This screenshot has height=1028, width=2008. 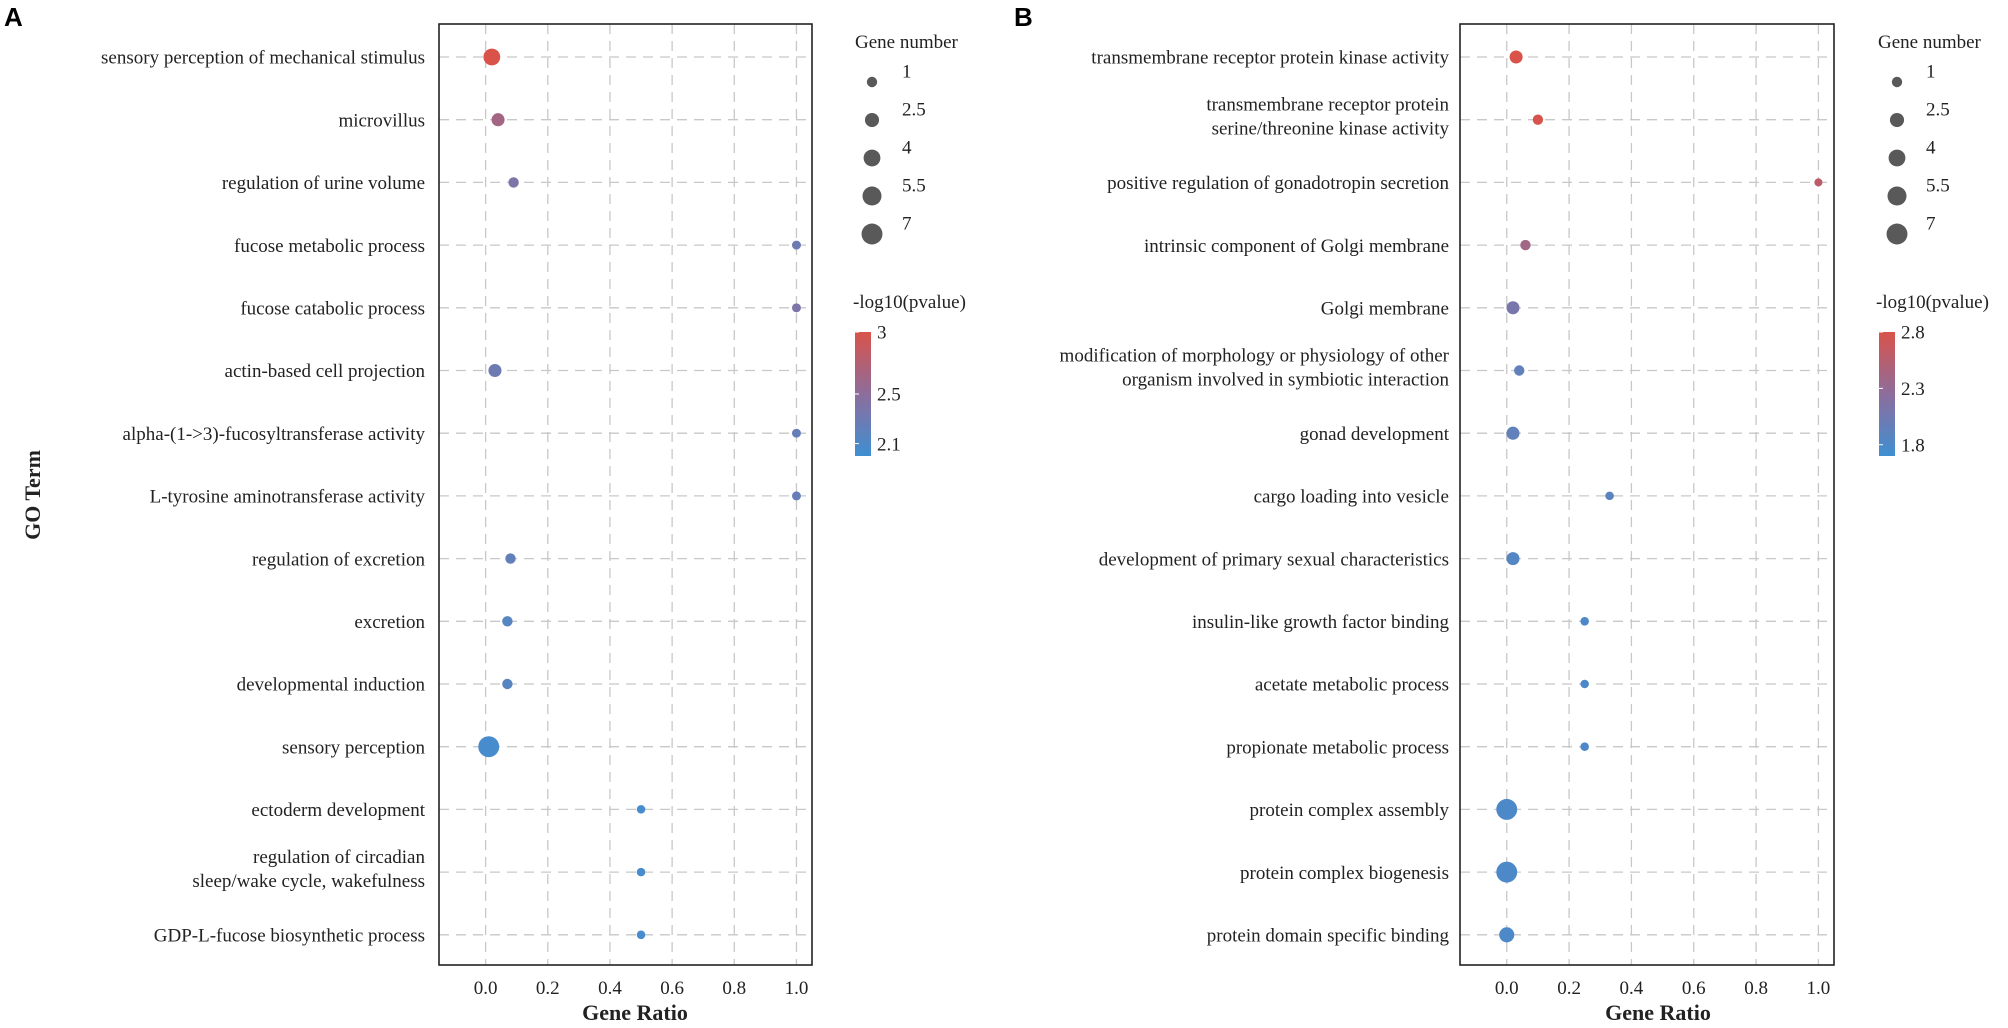 What do you see at coordinates (1662, 988) in the screenshot?
I see `x-tick-labels-b: 0.0 0.2 0.4 0.6 0.8 1.0` at bounding box center [1662, 988].